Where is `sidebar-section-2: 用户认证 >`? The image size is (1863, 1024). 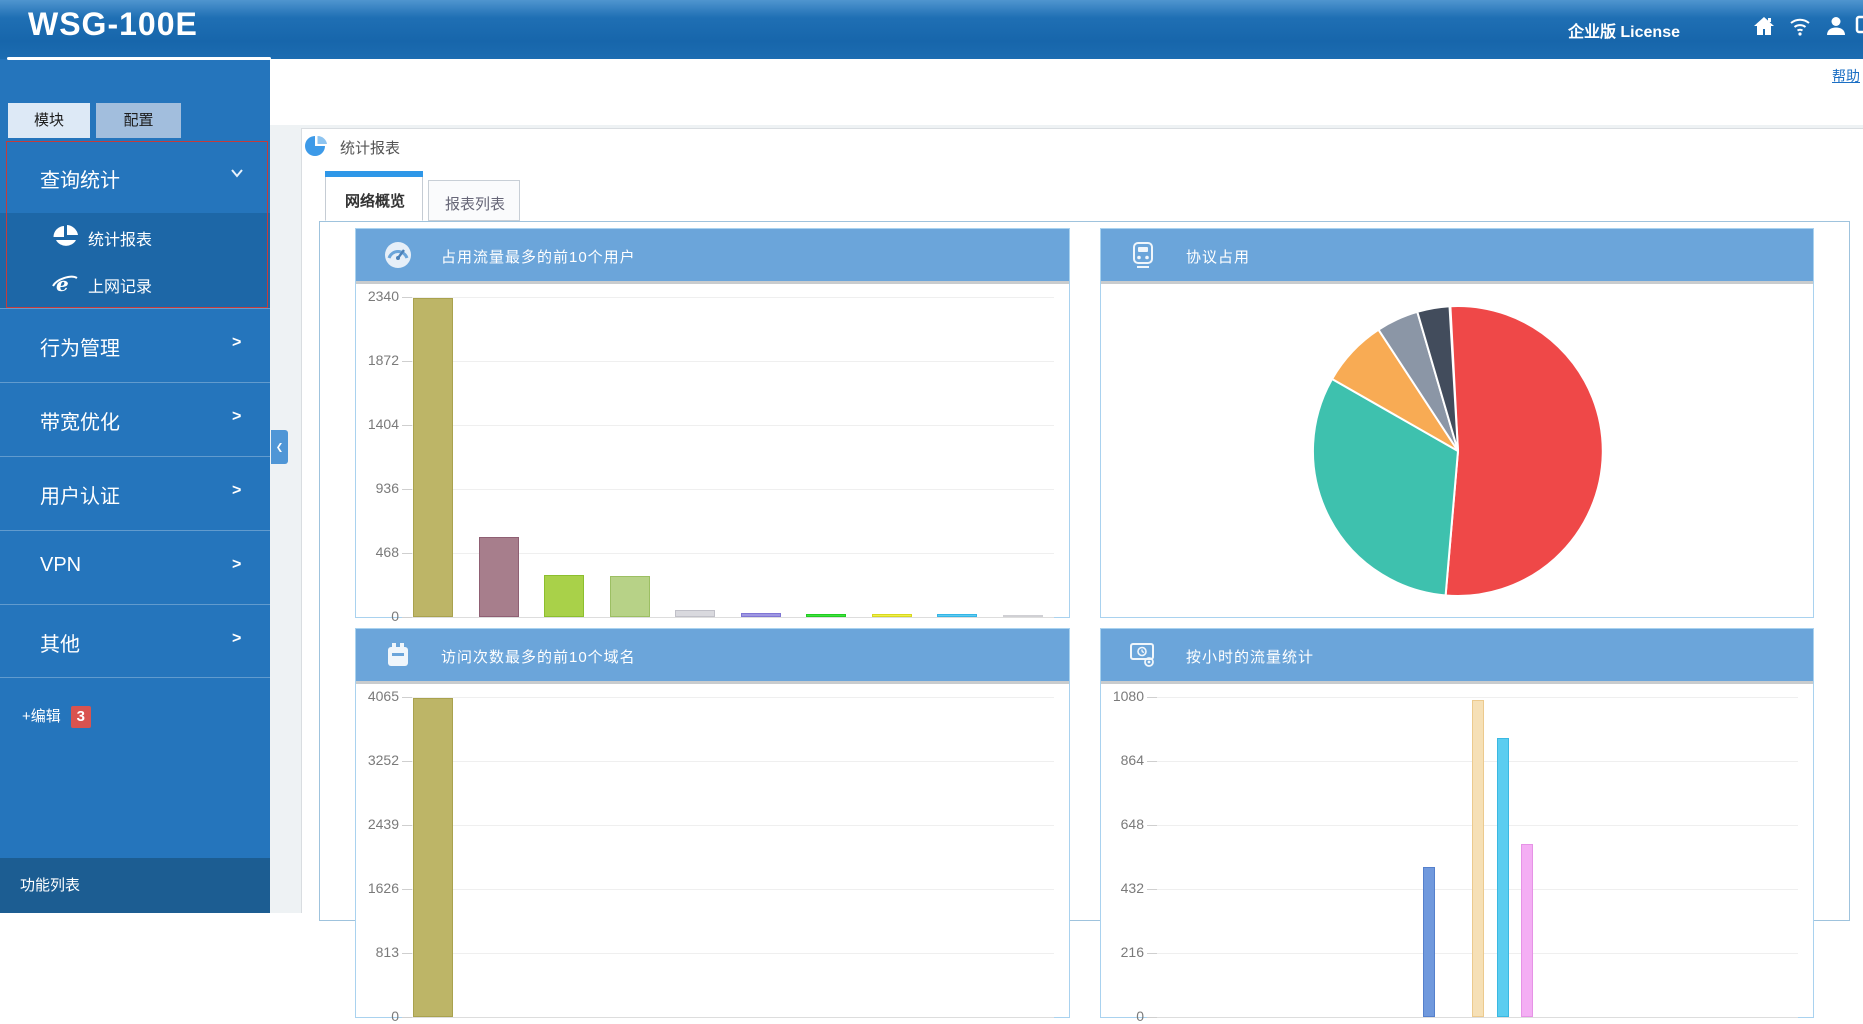
sidebar-section-2: 用户认证 > is located at coordinates (135, 493).